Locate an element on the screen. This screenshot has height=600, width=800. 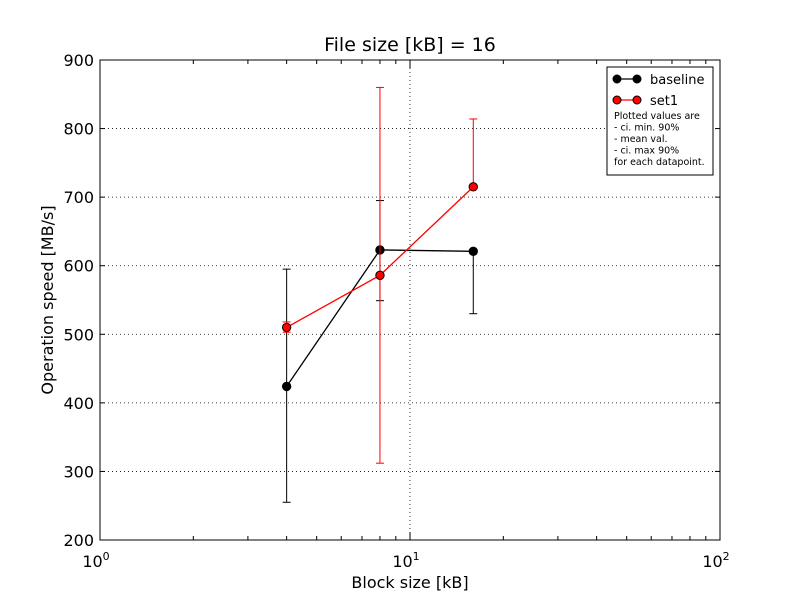
chart-title: File size [kB] = 16 is located at coordinates (410, 45).